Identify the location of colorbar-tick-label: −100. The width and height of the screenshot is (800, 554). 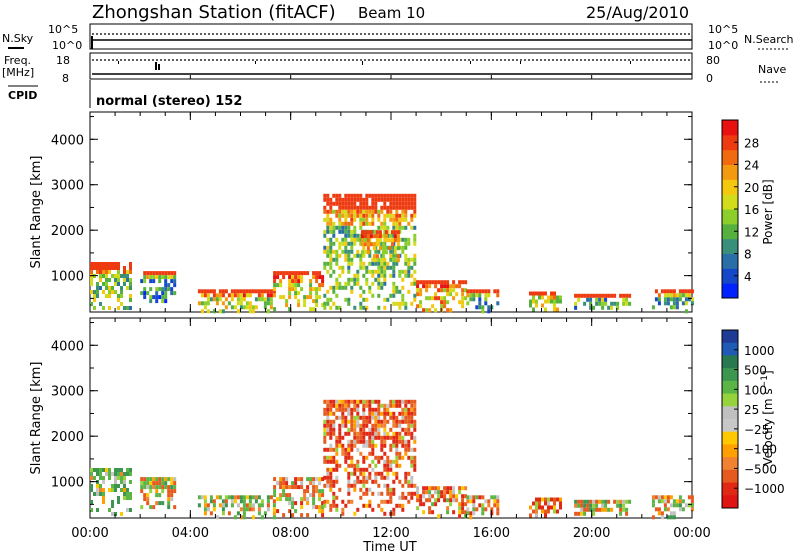
(760, 450).